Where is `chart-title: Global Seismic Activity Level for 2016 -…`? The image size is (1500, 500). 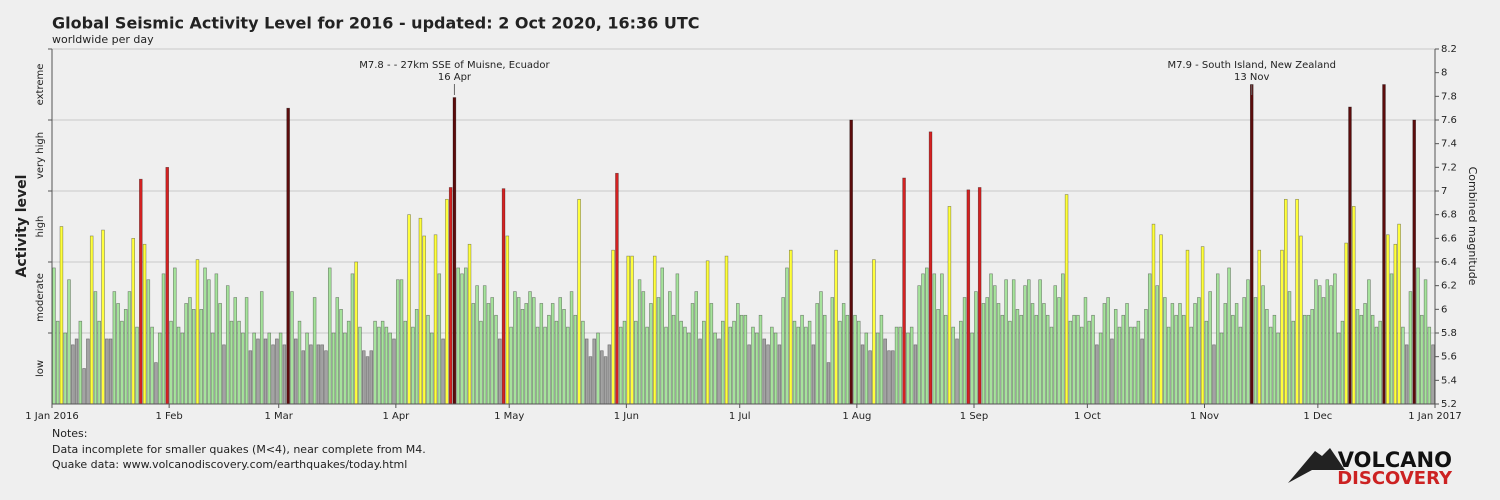
chart-title: Global Seismic Activity Level for 2016 -… is located at coordinates (376, 23).